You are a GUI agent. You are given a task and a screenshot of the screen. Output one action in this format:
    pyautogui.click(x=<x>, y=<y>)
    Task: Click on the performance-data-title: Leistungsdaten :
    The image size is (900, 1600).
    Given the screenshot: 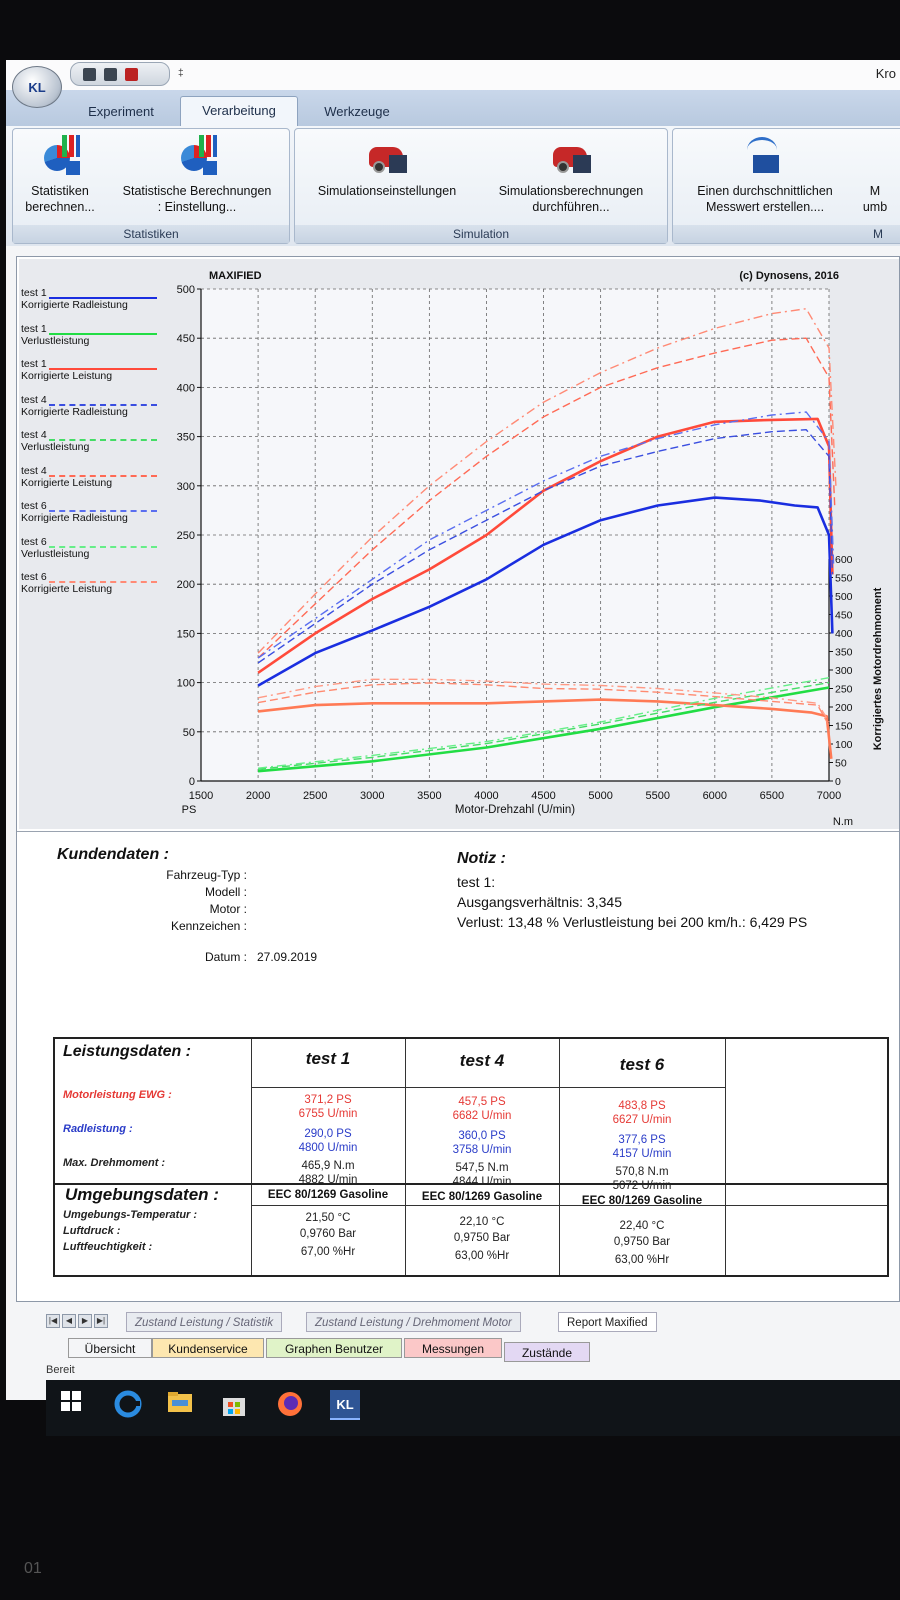 What is the action you would take?
    pyautogui.click(x=127, y=1051)
    